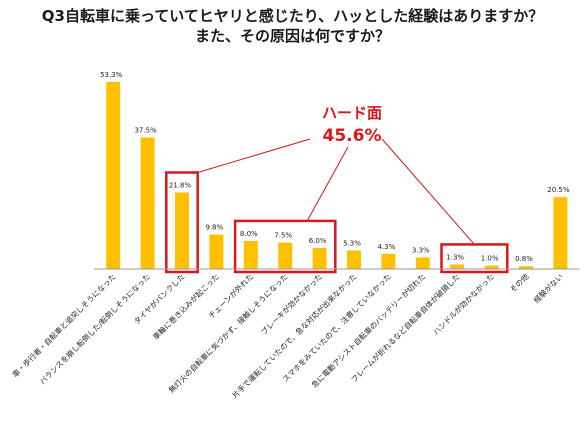 The image size is (585, 428). What do you see at coordinates (548, 288) in the screenshot?
I see `category-label-14: 経験がない` at bounding box center [548, 288].